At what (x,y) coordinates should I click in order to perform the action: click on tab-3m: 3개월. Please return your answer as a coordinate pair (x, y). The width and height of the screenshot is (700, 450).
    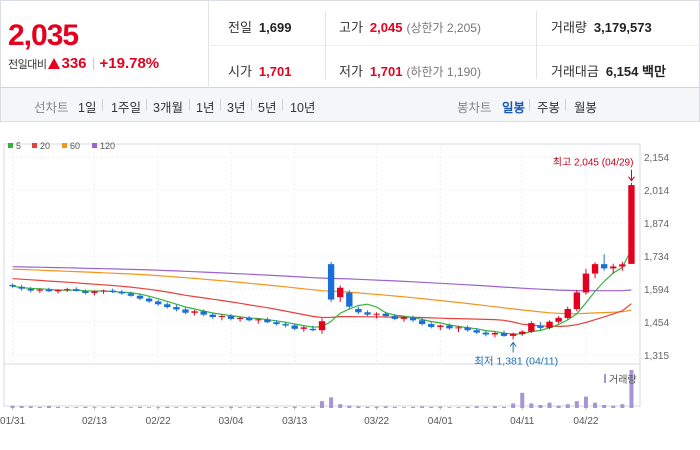
    Looking at the image, I should click on (168, 108).